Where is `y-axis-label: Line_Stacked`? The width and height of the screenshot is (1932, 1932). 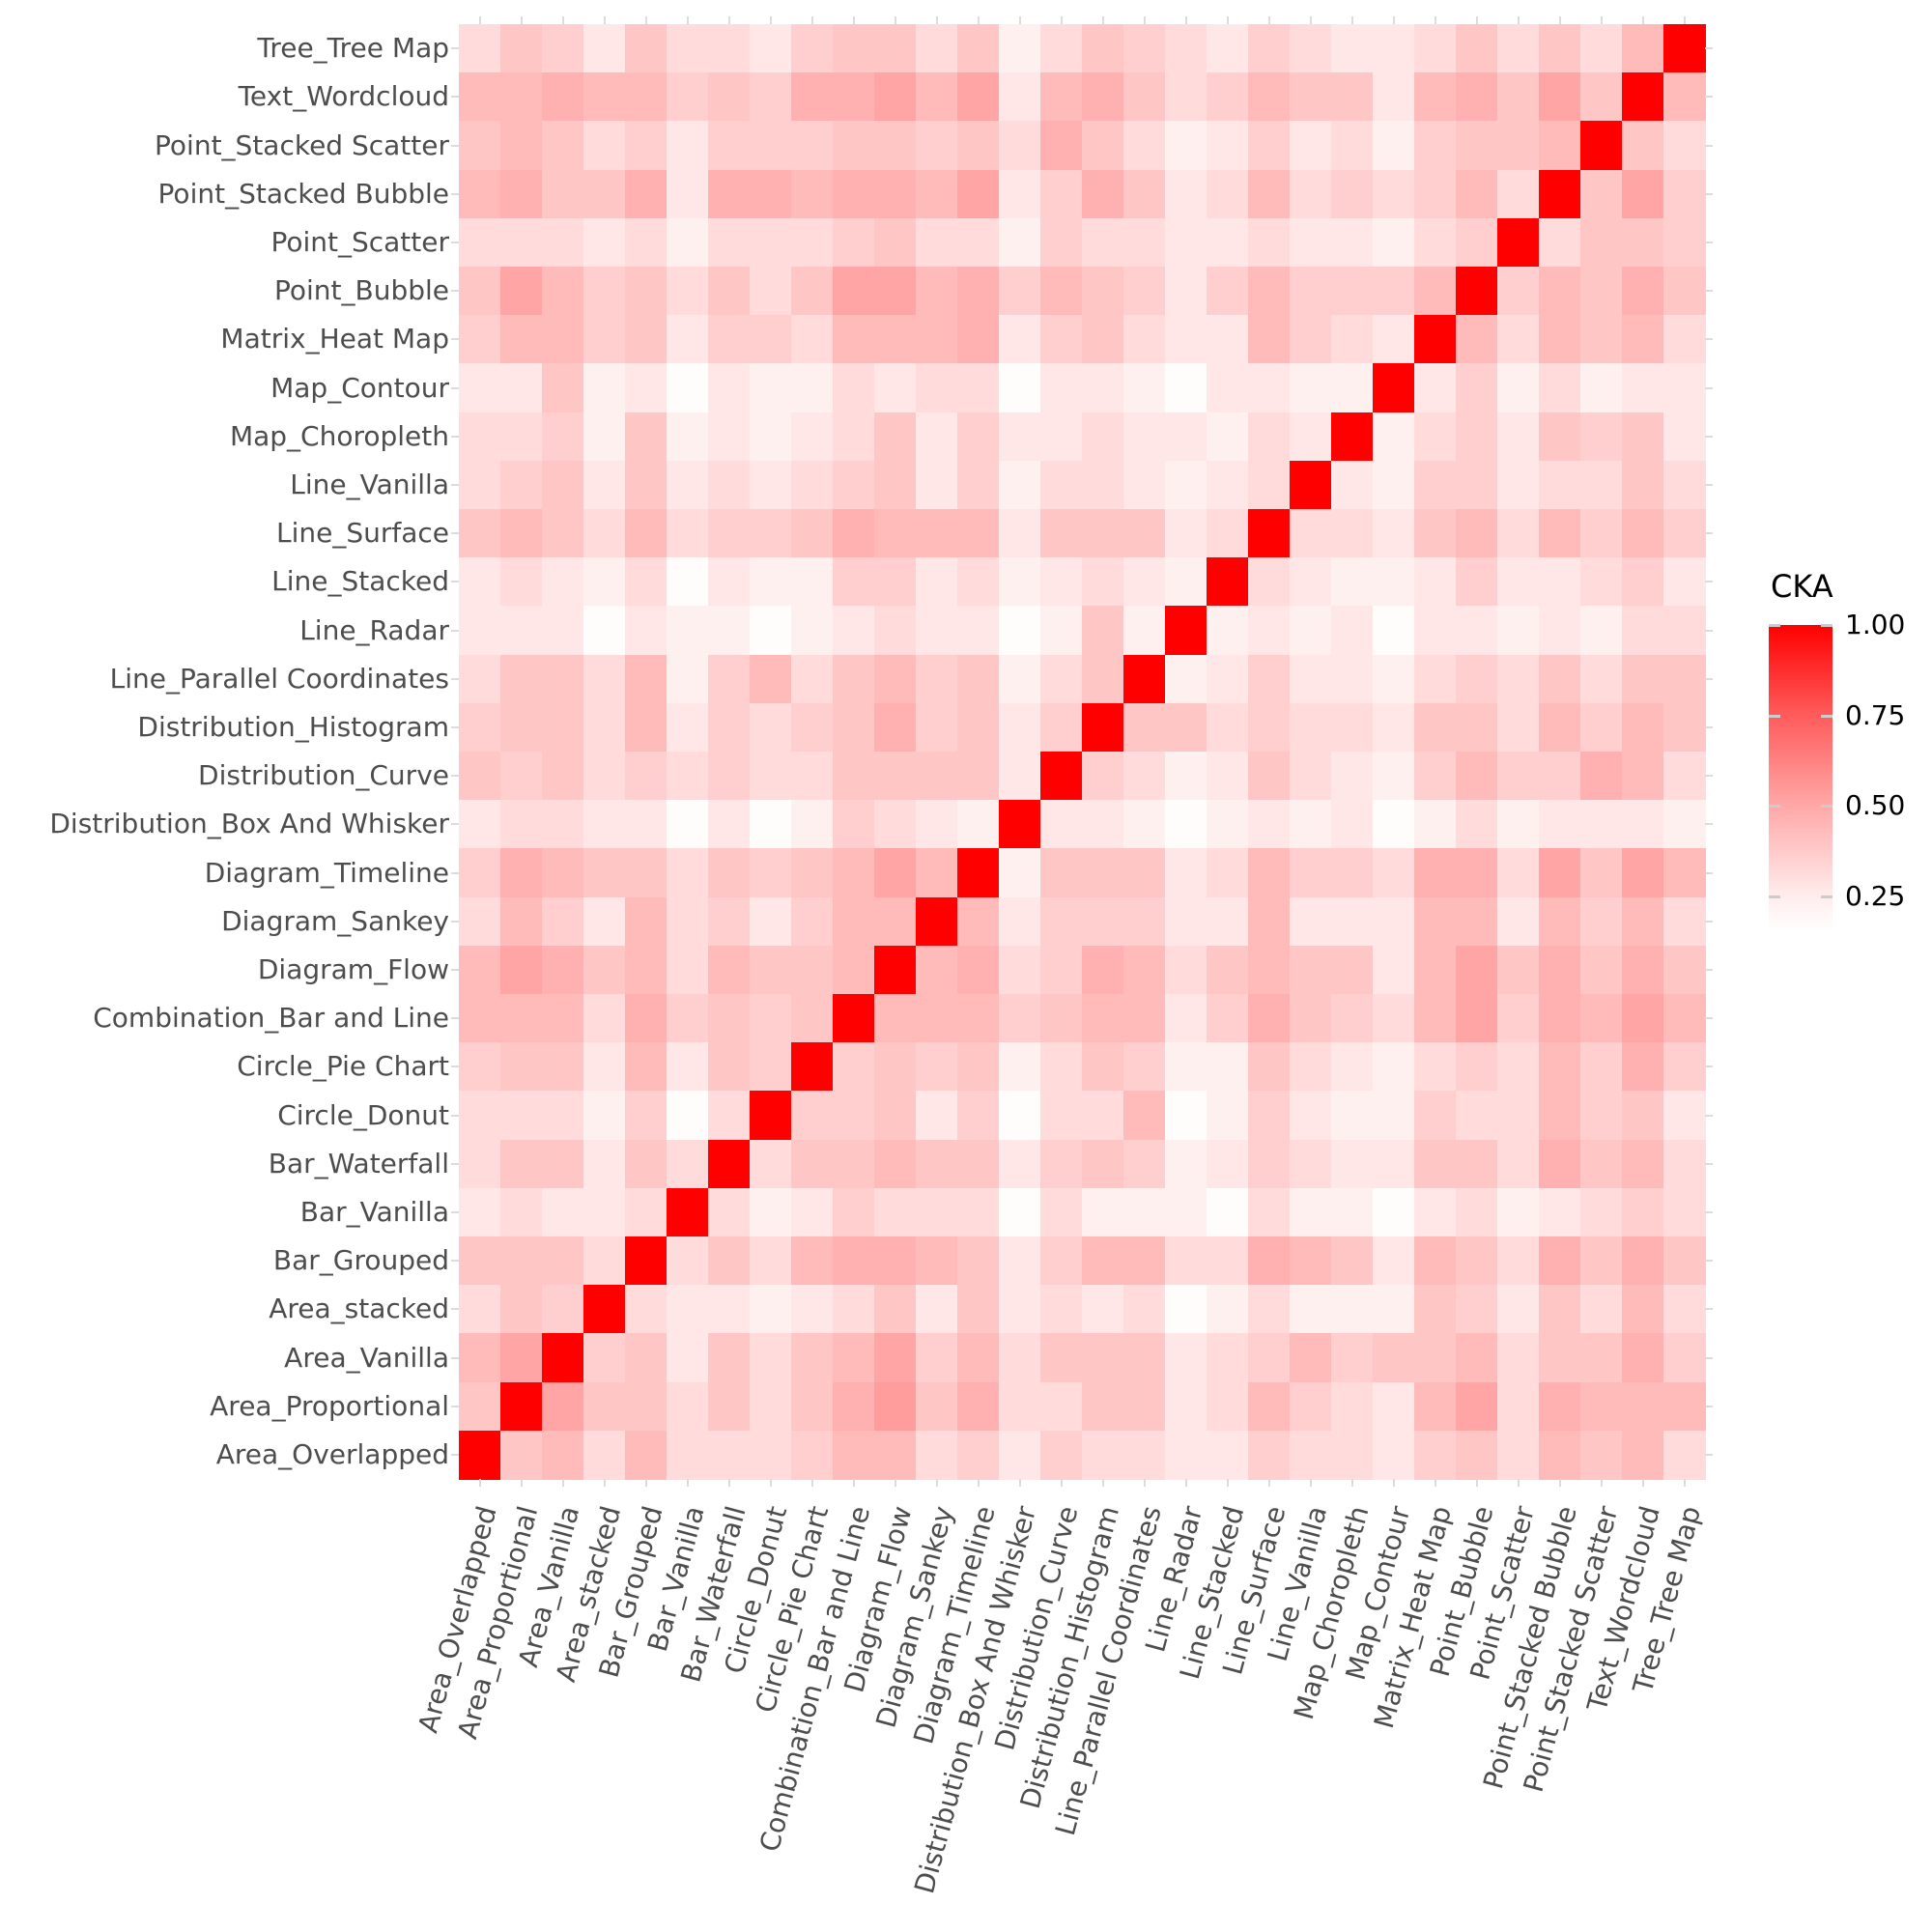 y-axis-label: Line_Stacked is located at coordinates (360, 581).